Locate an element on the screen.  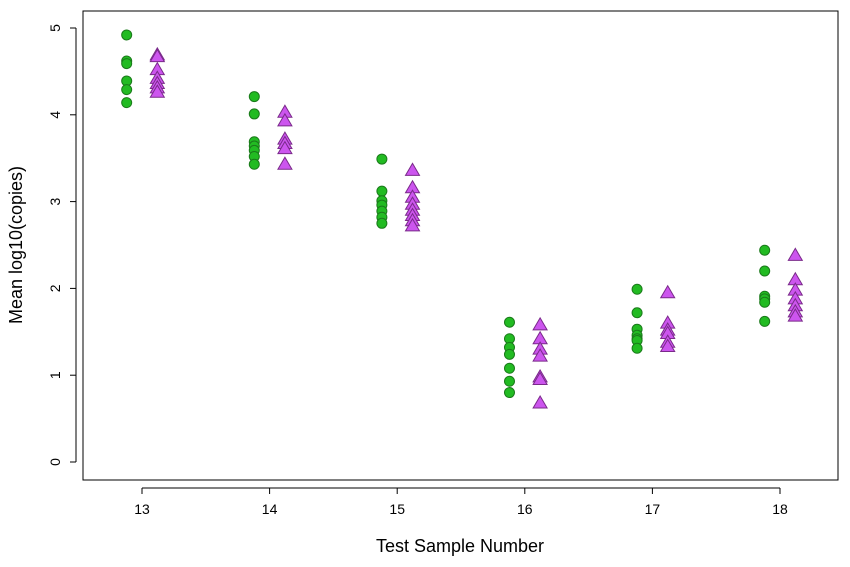
y-tick-label: 2 is located at coordinates (55, 288).